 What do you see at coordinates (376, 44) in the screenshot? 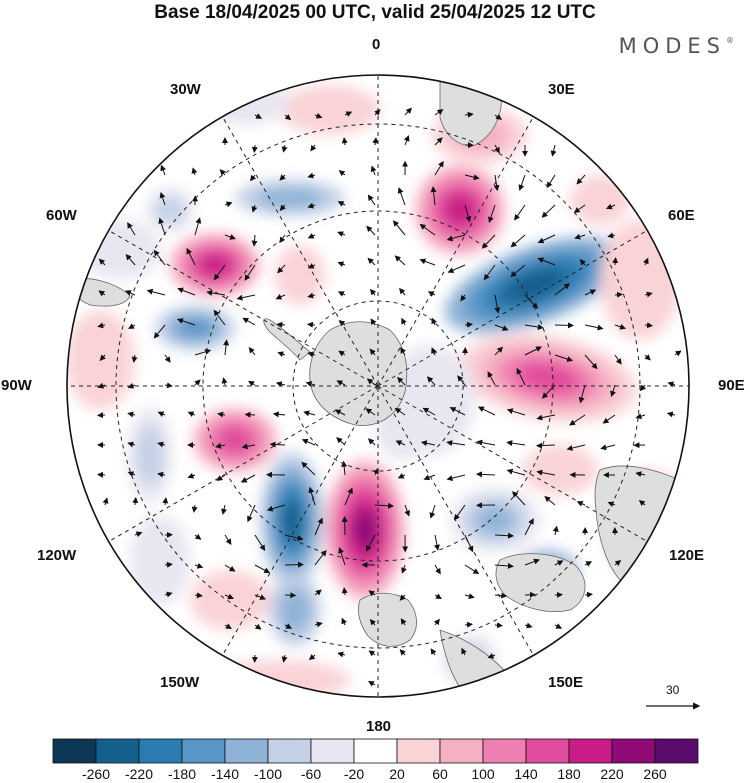
I see `lon-label-0: 0` at bounding box center [376, 44].